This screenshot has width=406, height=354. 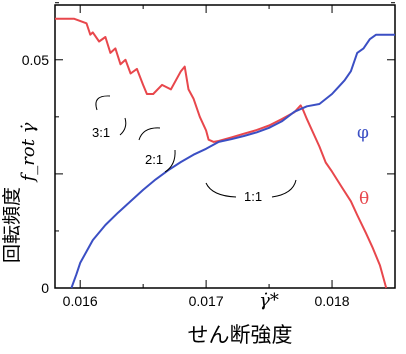 What do you see at coordinates (284, 188) in the screenshot?
I see `annotation-brace-1-1b` at bounding box center [284, 188].